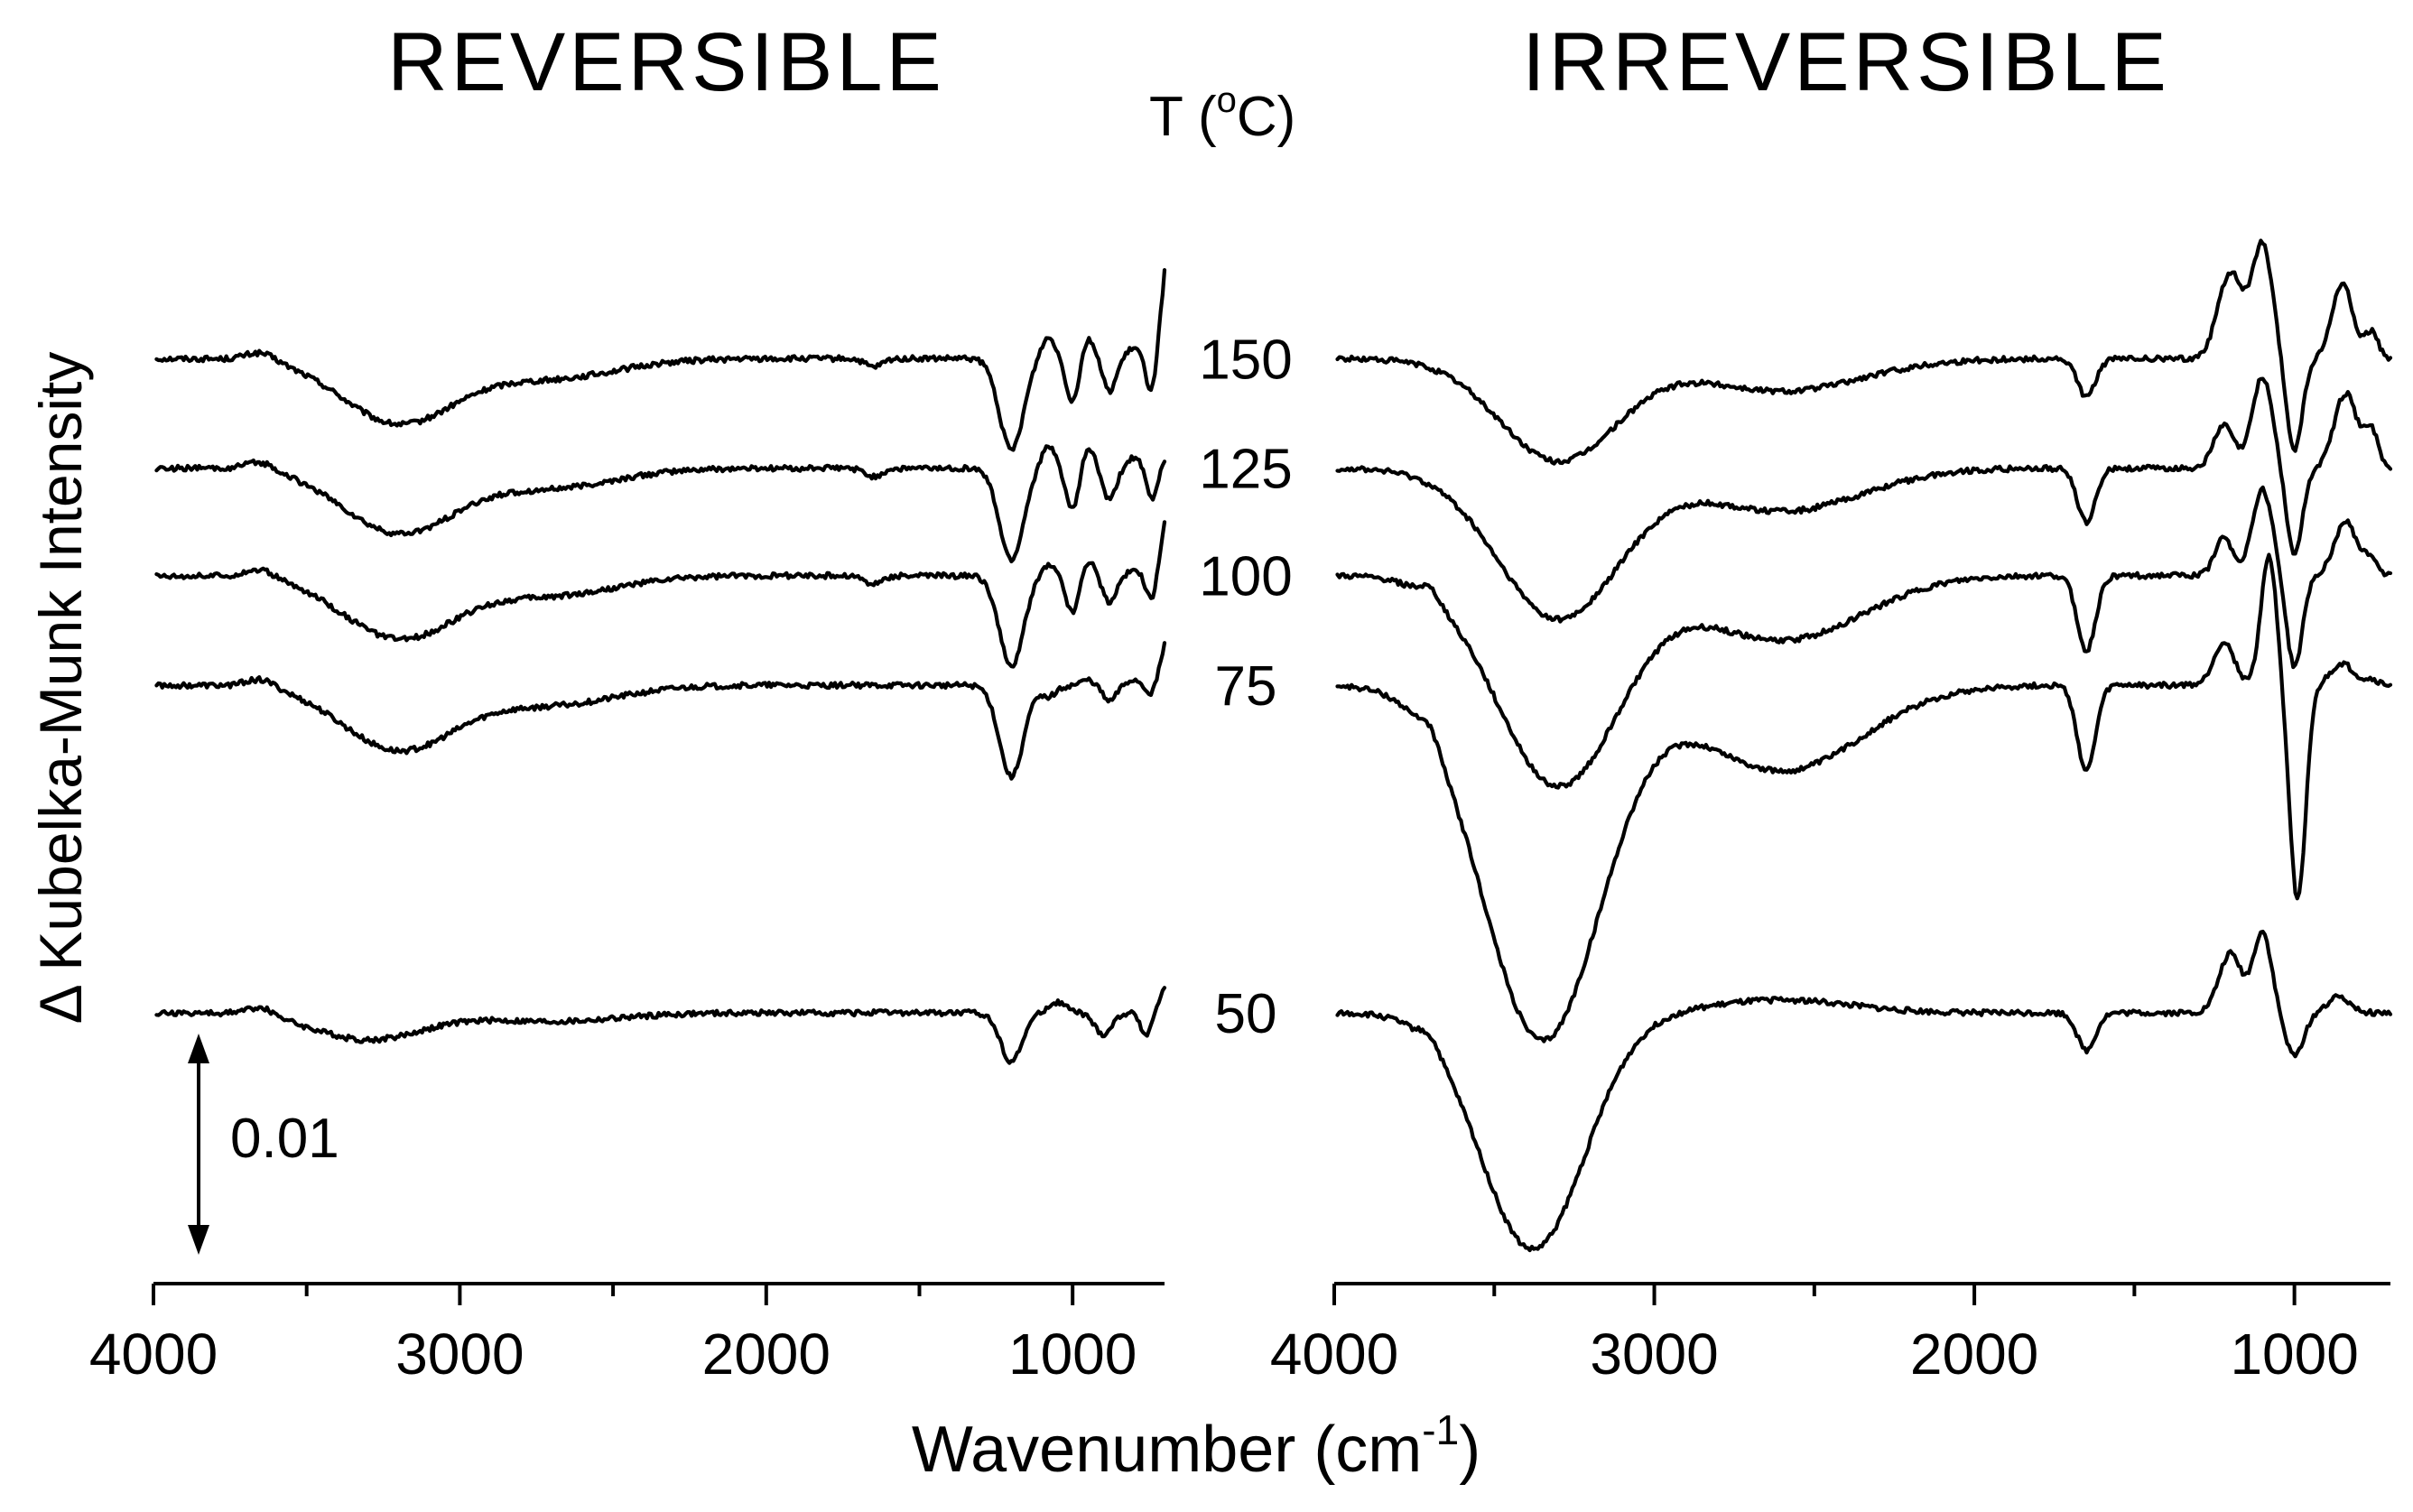 The image size is (2413, 1512). Describe the element at coordinates (1245, 360) in the screenshot. I see `temperature-label-150: 150` at that location.